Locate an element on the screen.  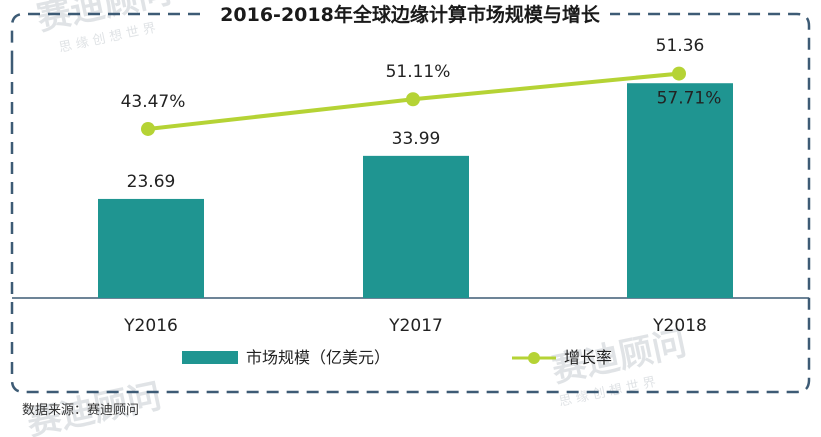
x-tick-label-Y2017: Y2017 is located at coordinates (415, 326).